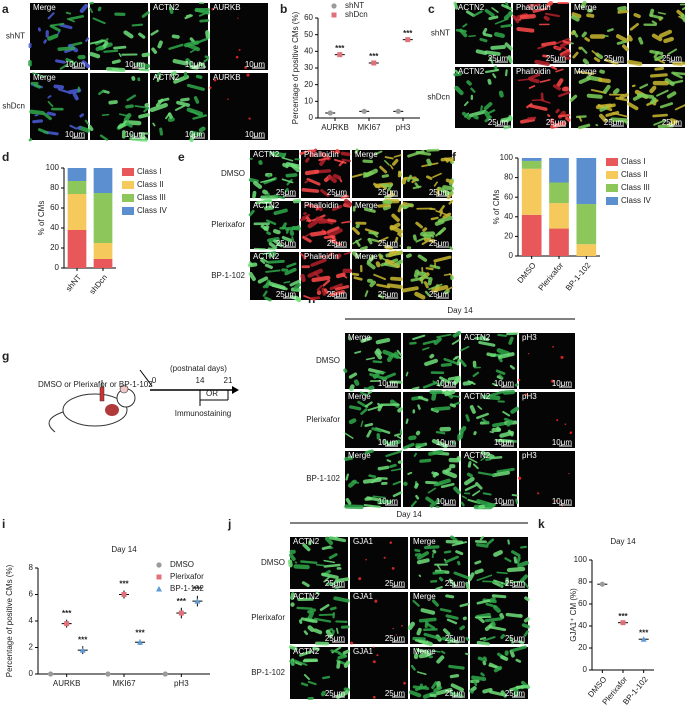 The image size is (685, 706). Describe the element at coordinates (5, 9) in the screenshot. I see `panel-letter: a` at that location.